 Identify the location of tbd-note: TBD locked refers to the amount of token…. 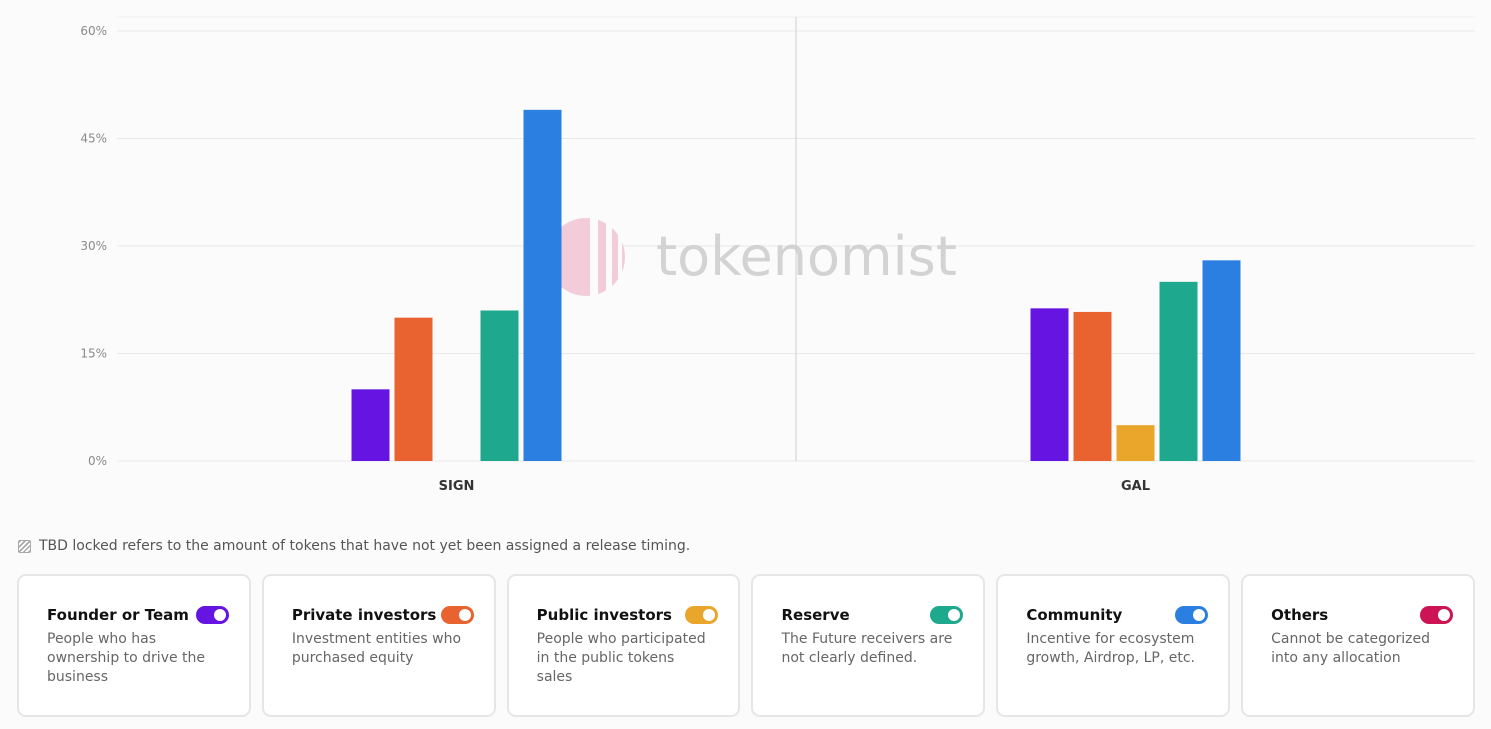
(354, 546).